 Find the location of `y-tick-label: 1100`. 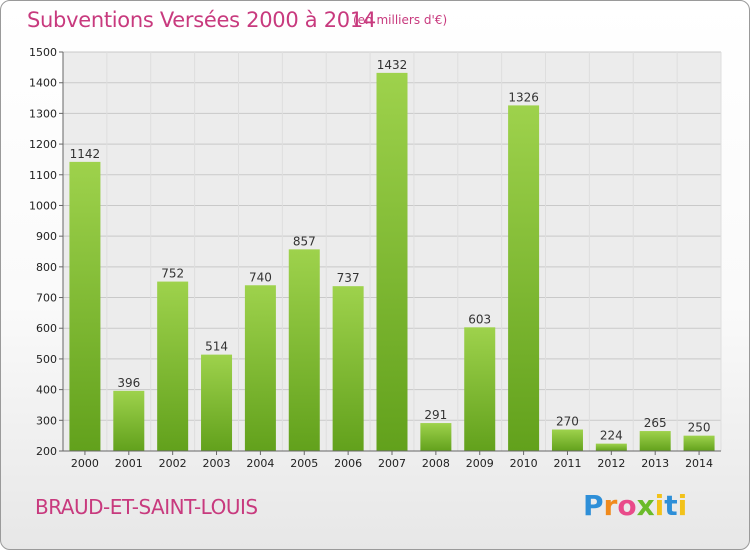

y-tick-label: 1100 is located at coordinates (43, 175).